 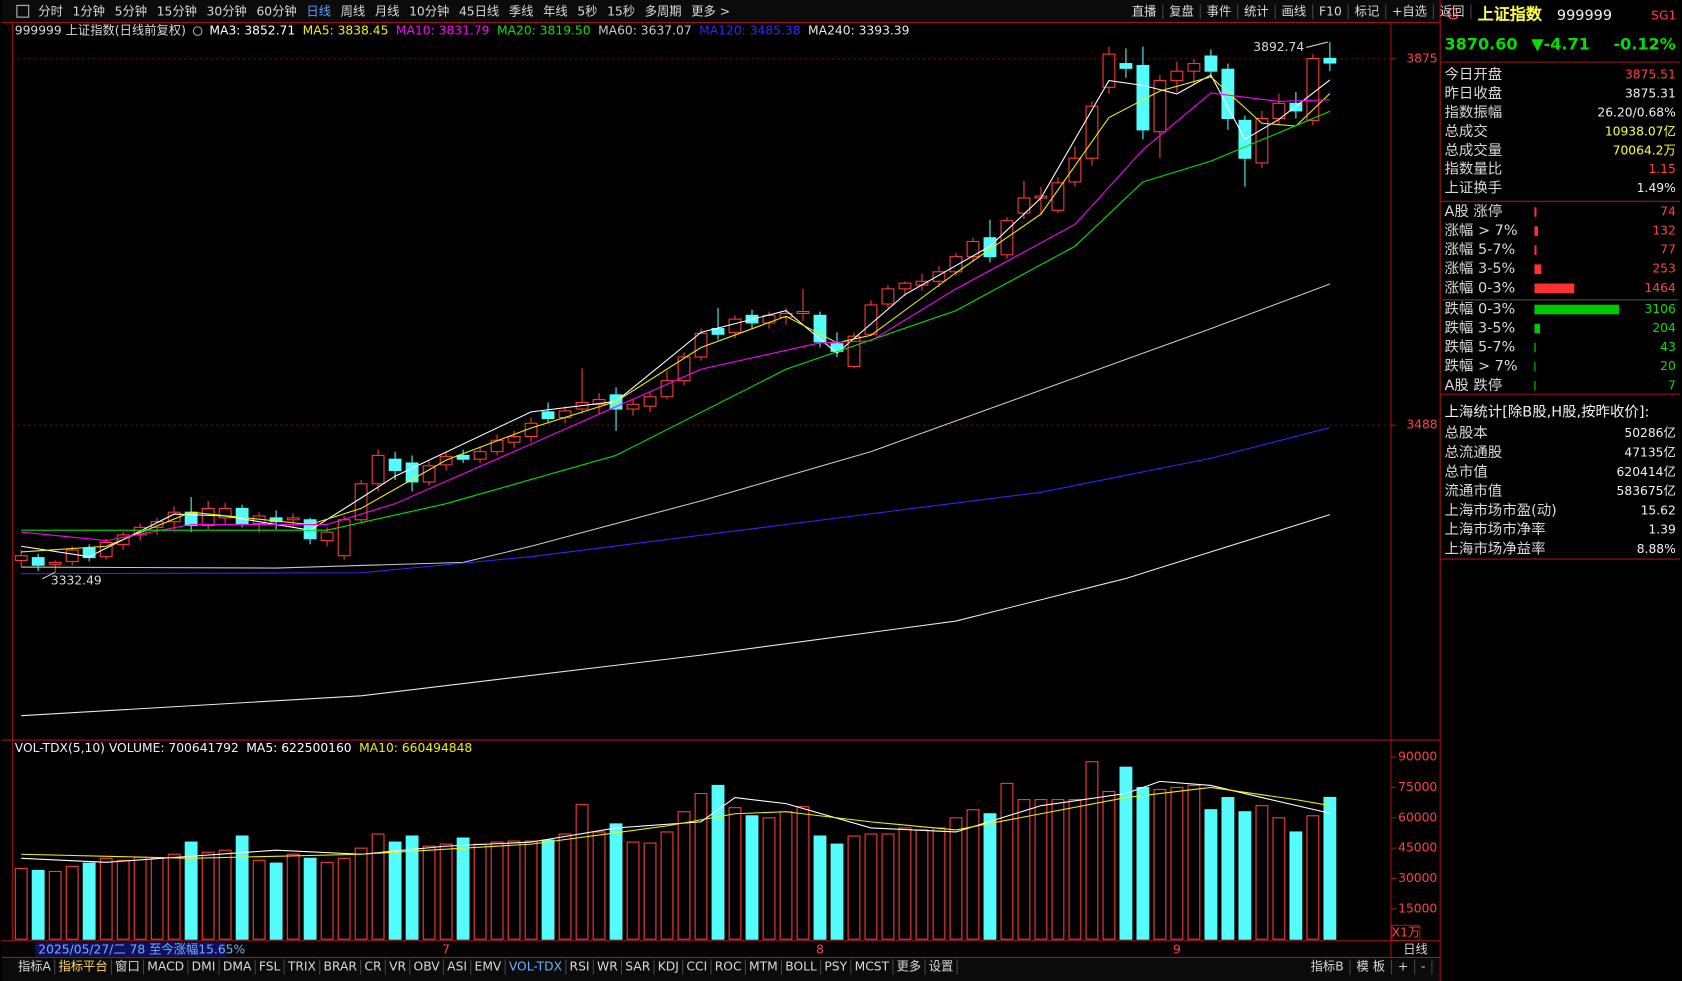 What do you see at coordinates (710, 11) in the screenshot?
I see `period-tab: 更多 >` at bounding box center [710, 11].